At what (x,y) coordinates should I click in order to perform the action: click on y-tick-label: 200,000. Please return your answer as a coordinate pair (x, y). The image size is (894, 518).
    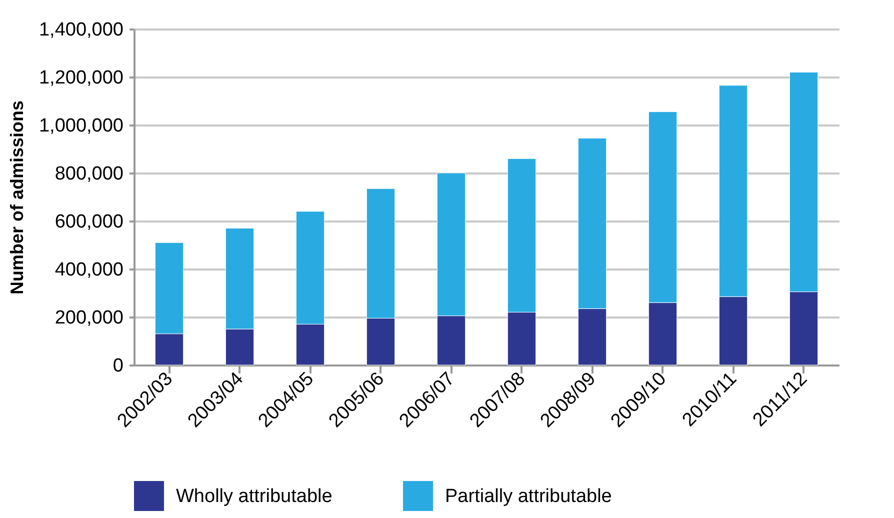
    Looking at the image, I should click on (89, 318).